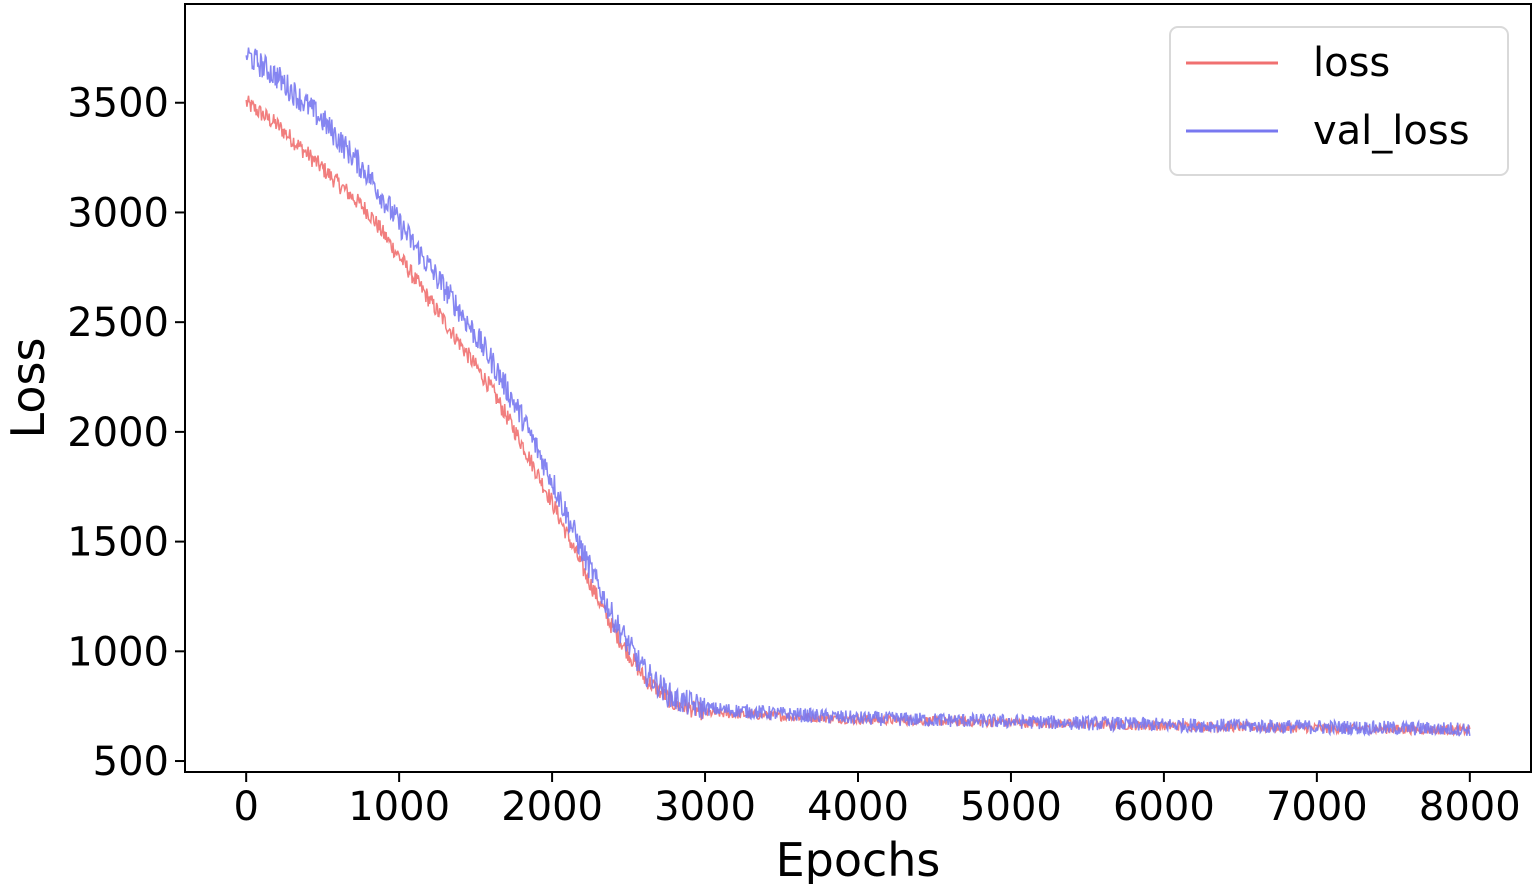 Image resolution: width=1535 pixels, height=884 pixels. I want to click on x-axis-title: Epochs, so click(858, 858).